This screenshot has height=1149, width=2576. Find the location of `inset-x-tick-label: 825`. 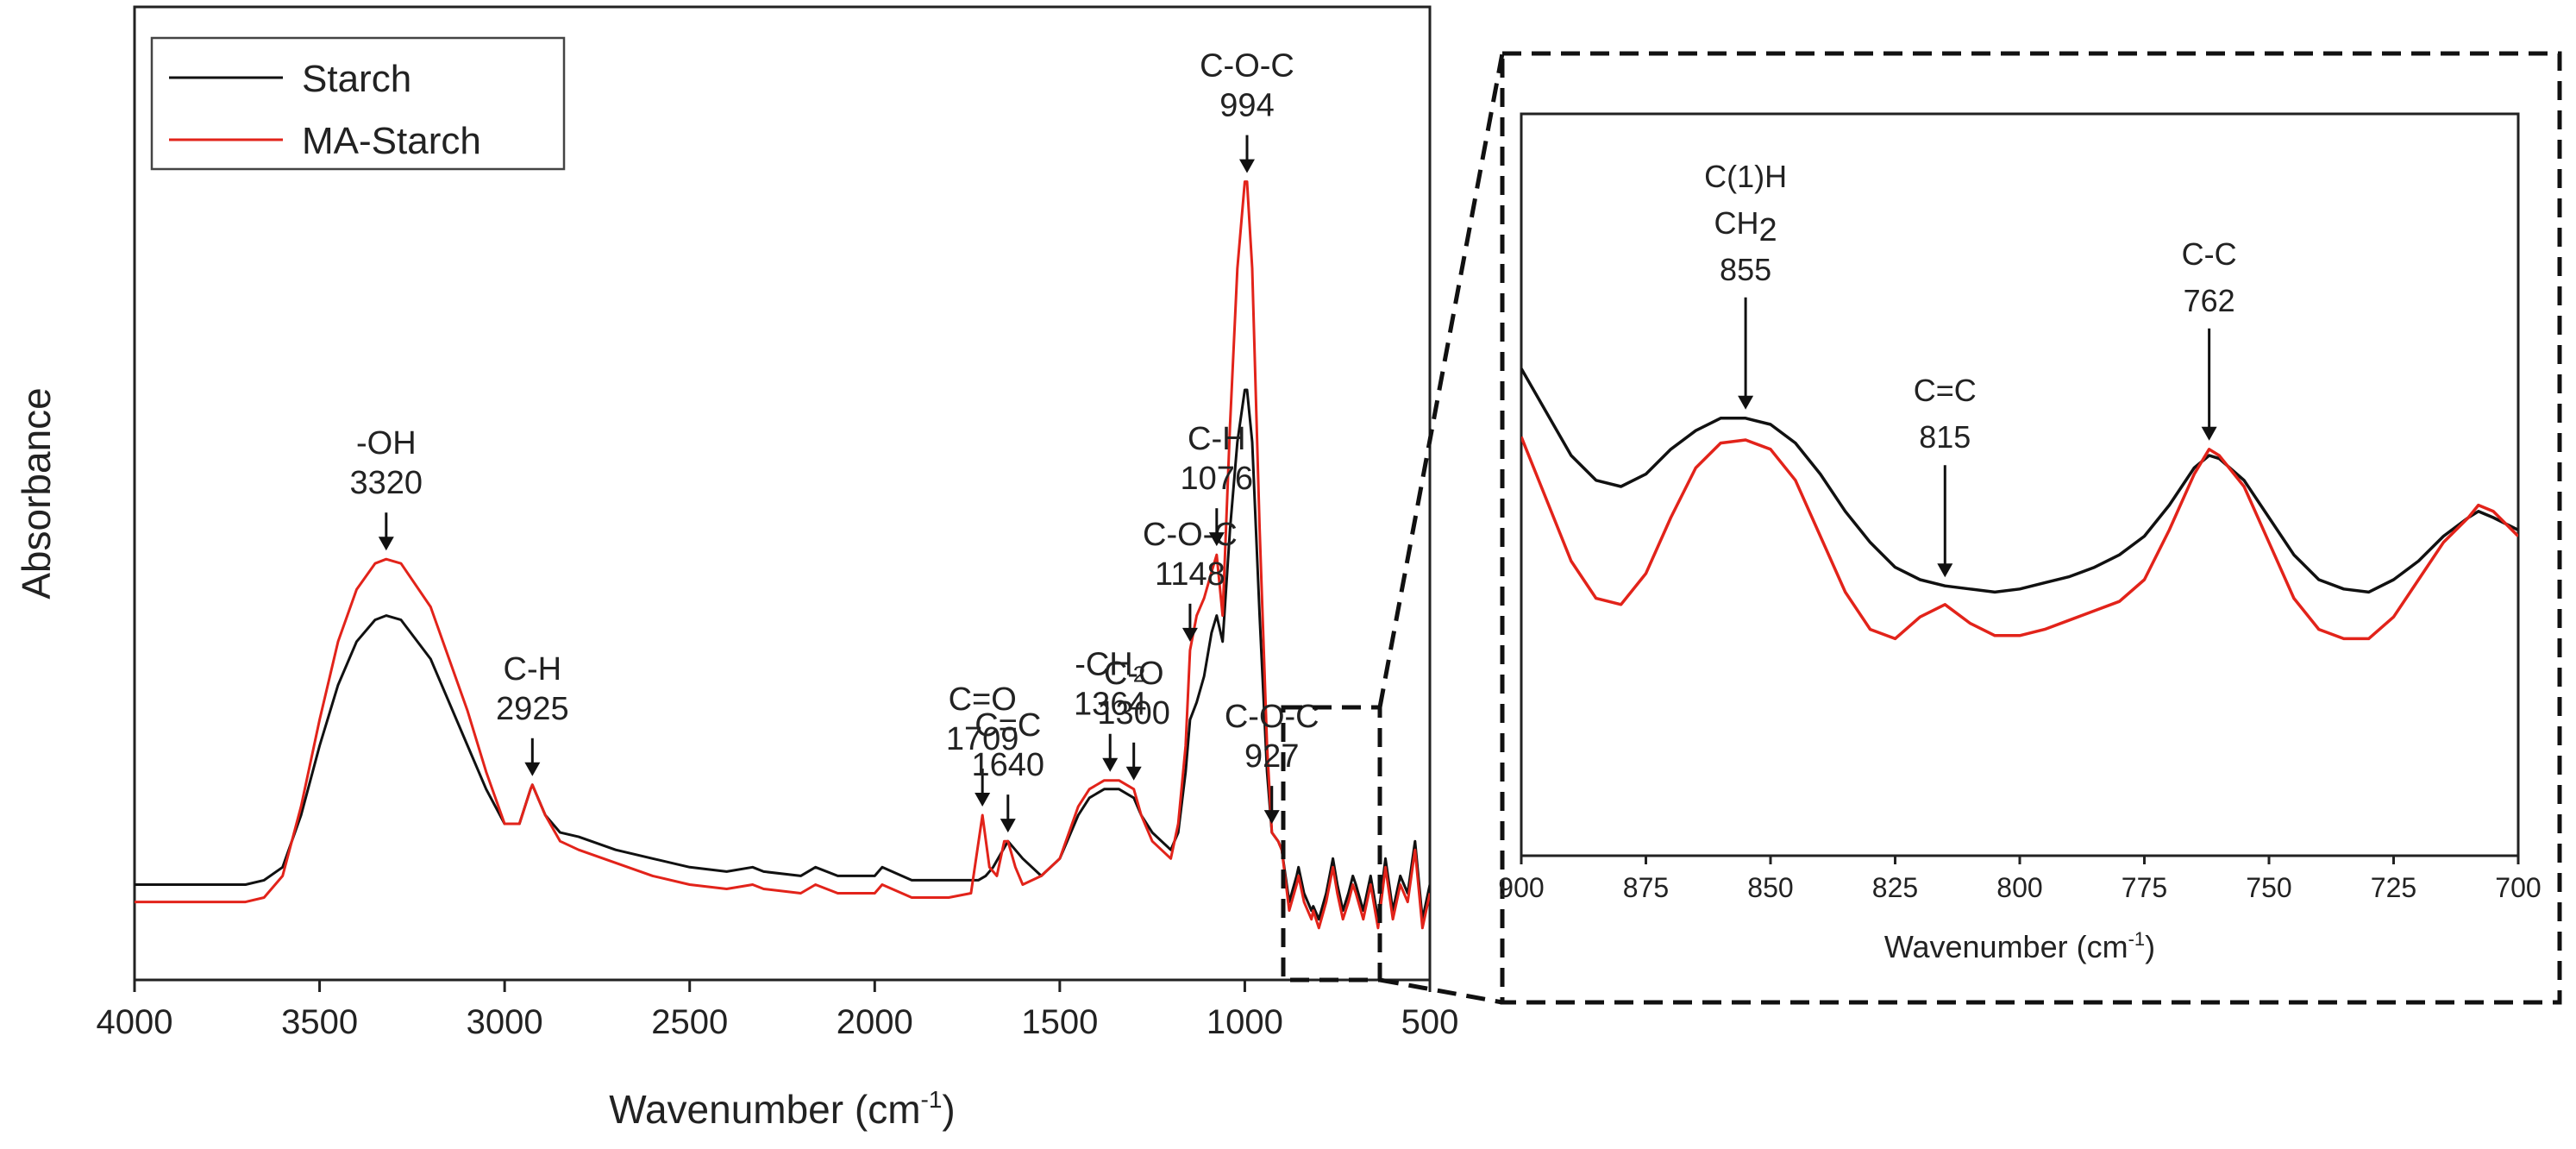

inset-x-tick-label: 825 is located at coordinates (1895, 887).